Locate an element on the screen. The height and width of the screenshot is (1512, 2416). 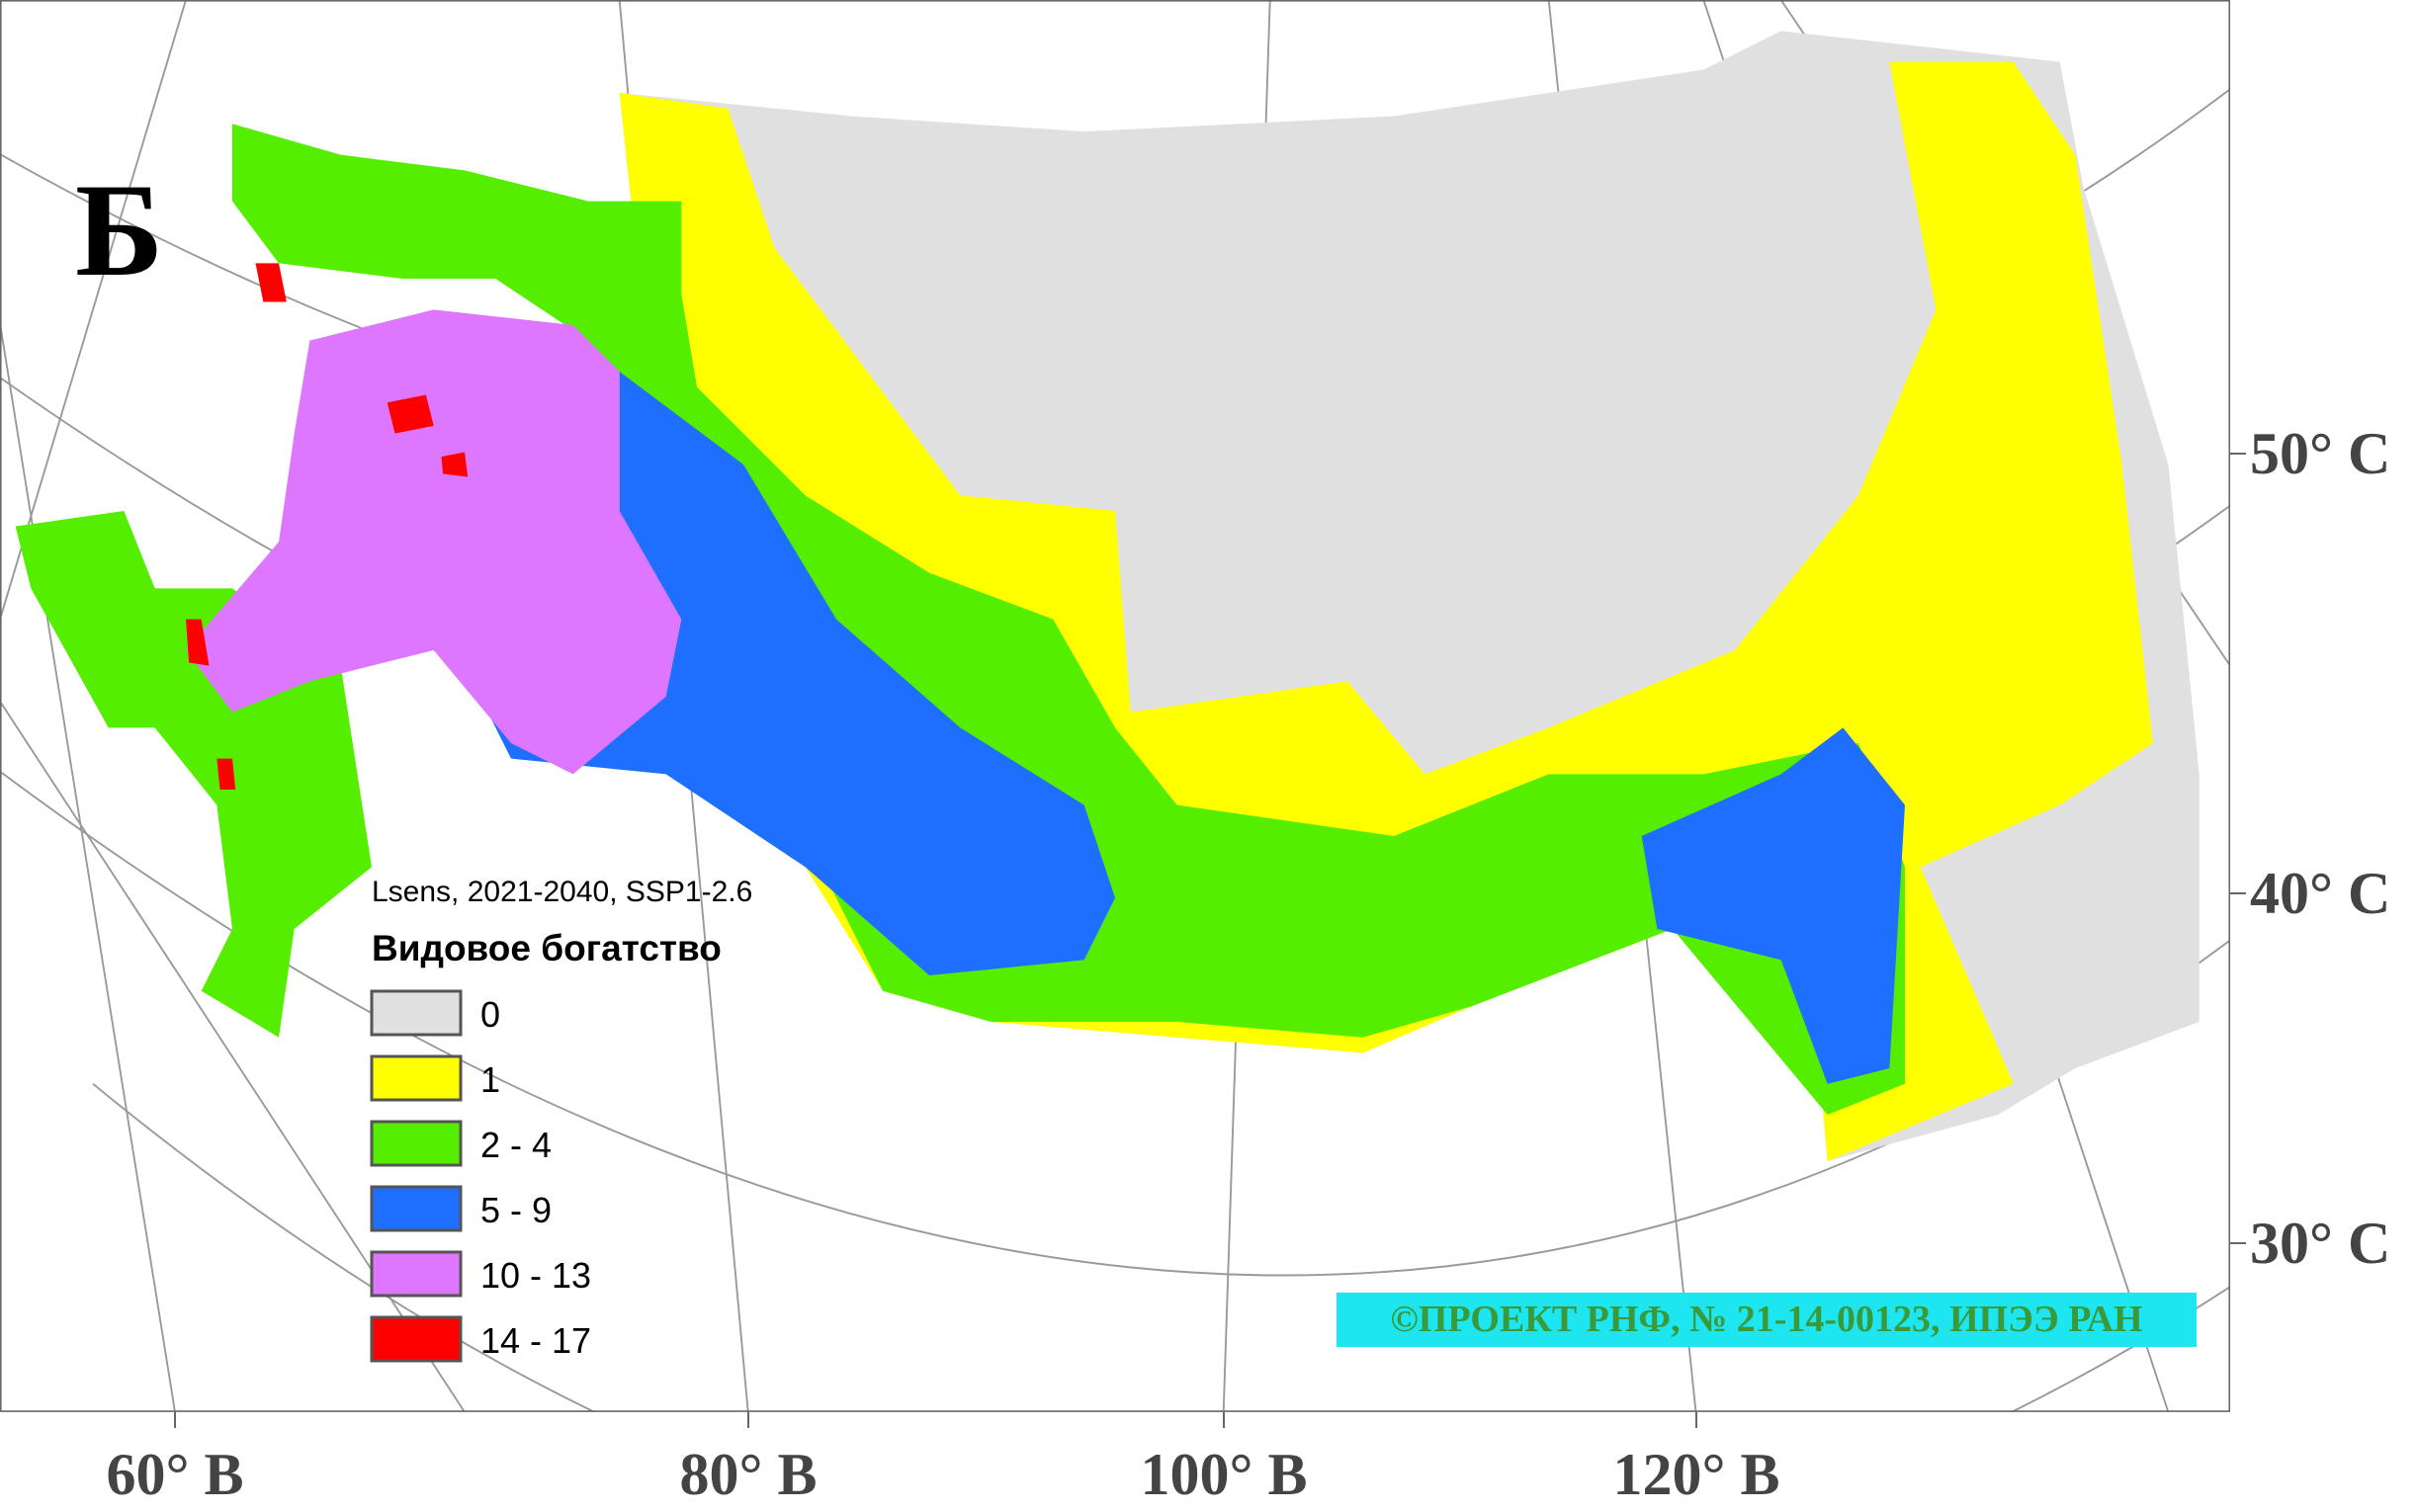
legend-label: 0 is located at coordinates (490, 1014).